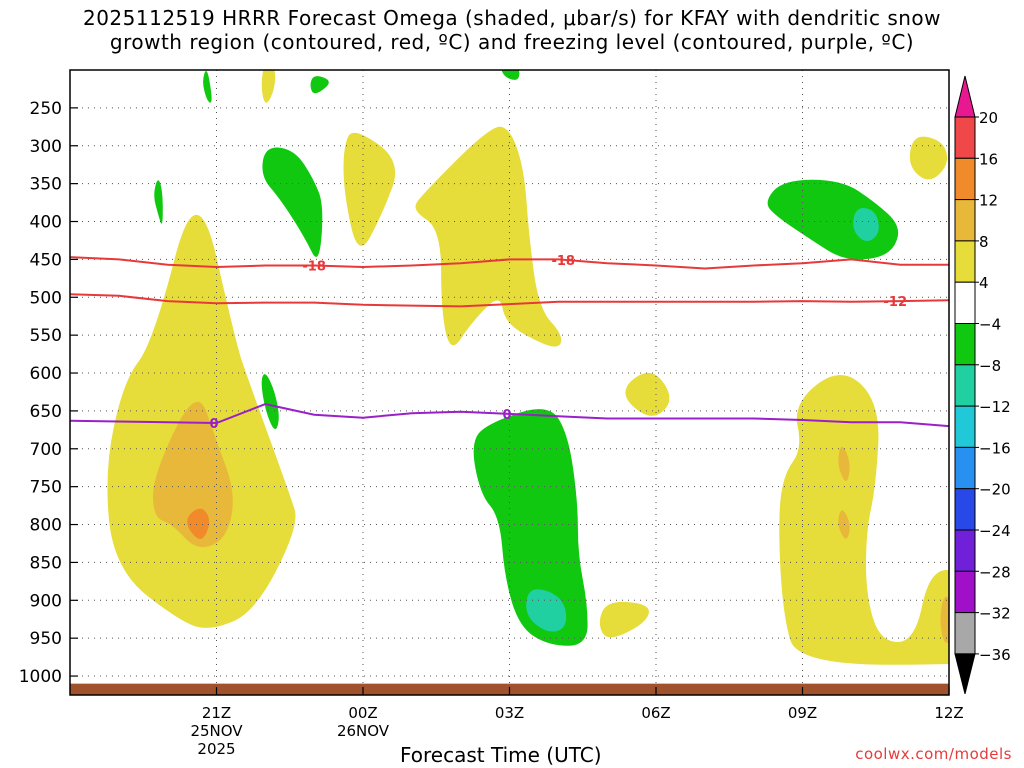 This screenshot has width=1024, height=768. I want to click on source-credit: coolwx.com/models, so click(933, 754).